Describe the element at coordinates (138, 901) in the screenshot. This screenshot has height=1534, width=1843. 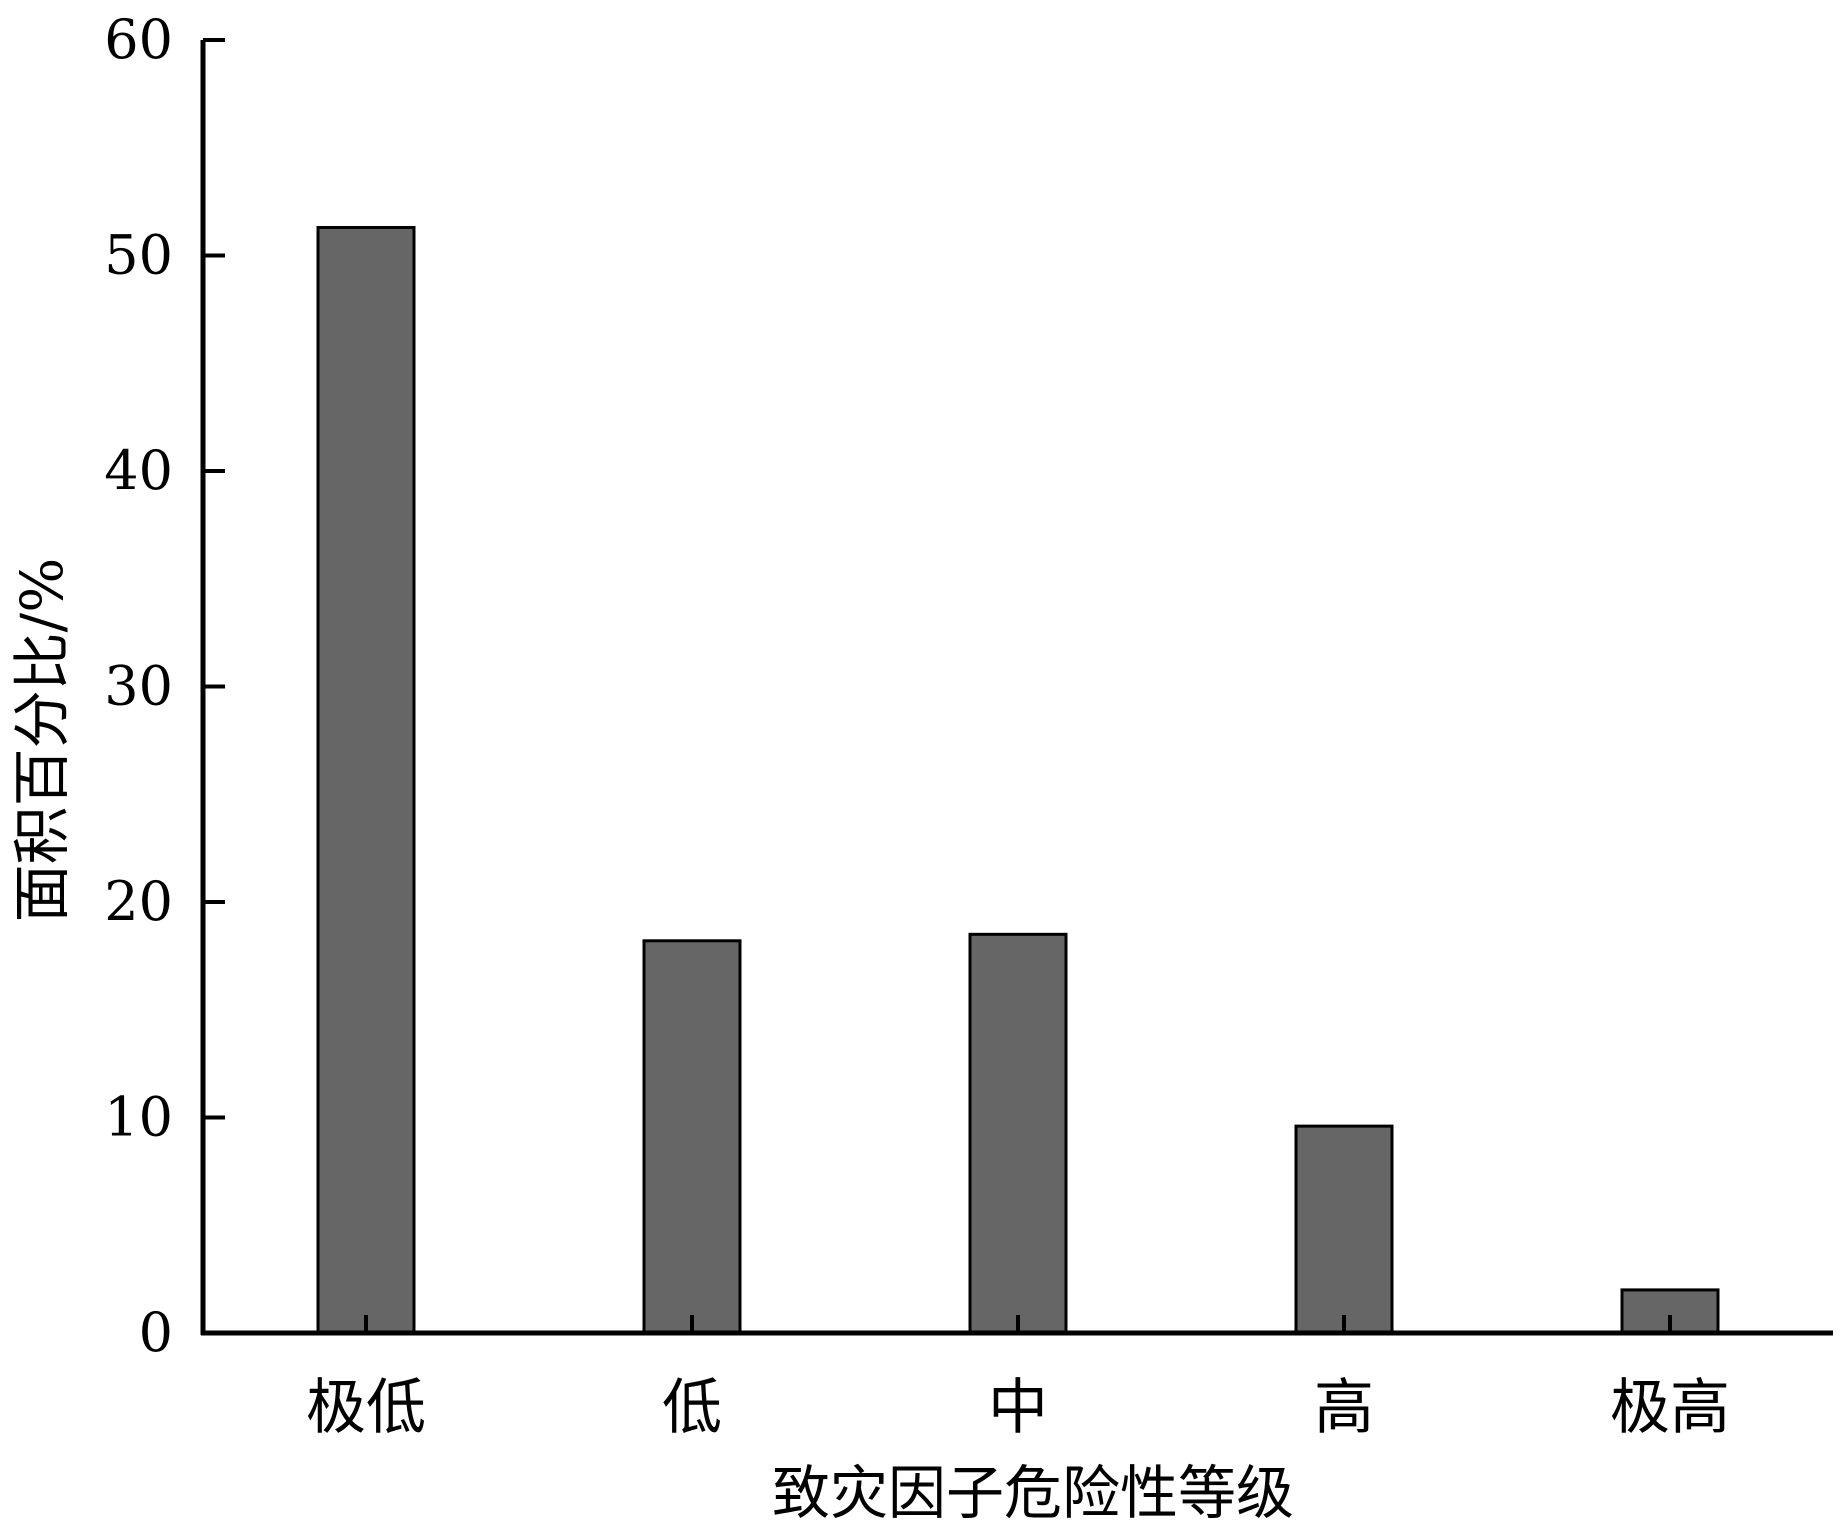
I see `y-tick-label: 20` at that location.